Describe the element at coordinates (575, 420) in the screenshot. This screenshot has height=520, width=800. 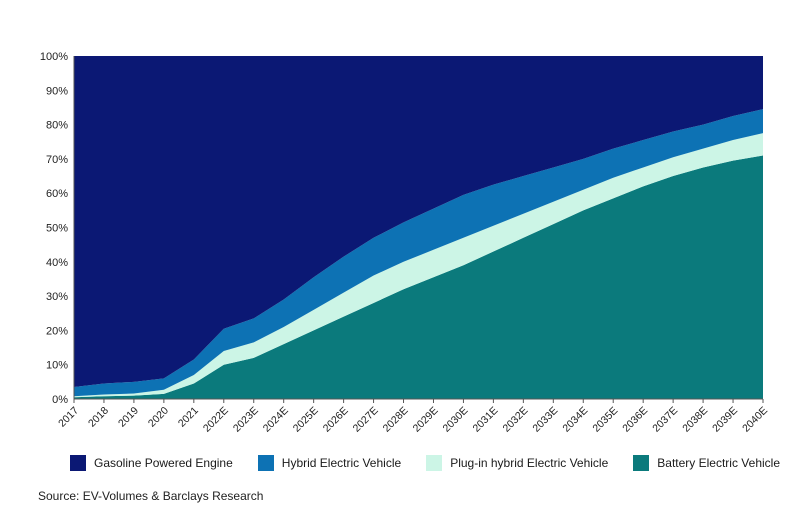
I see `x-tick-label: 2034E` at that location.